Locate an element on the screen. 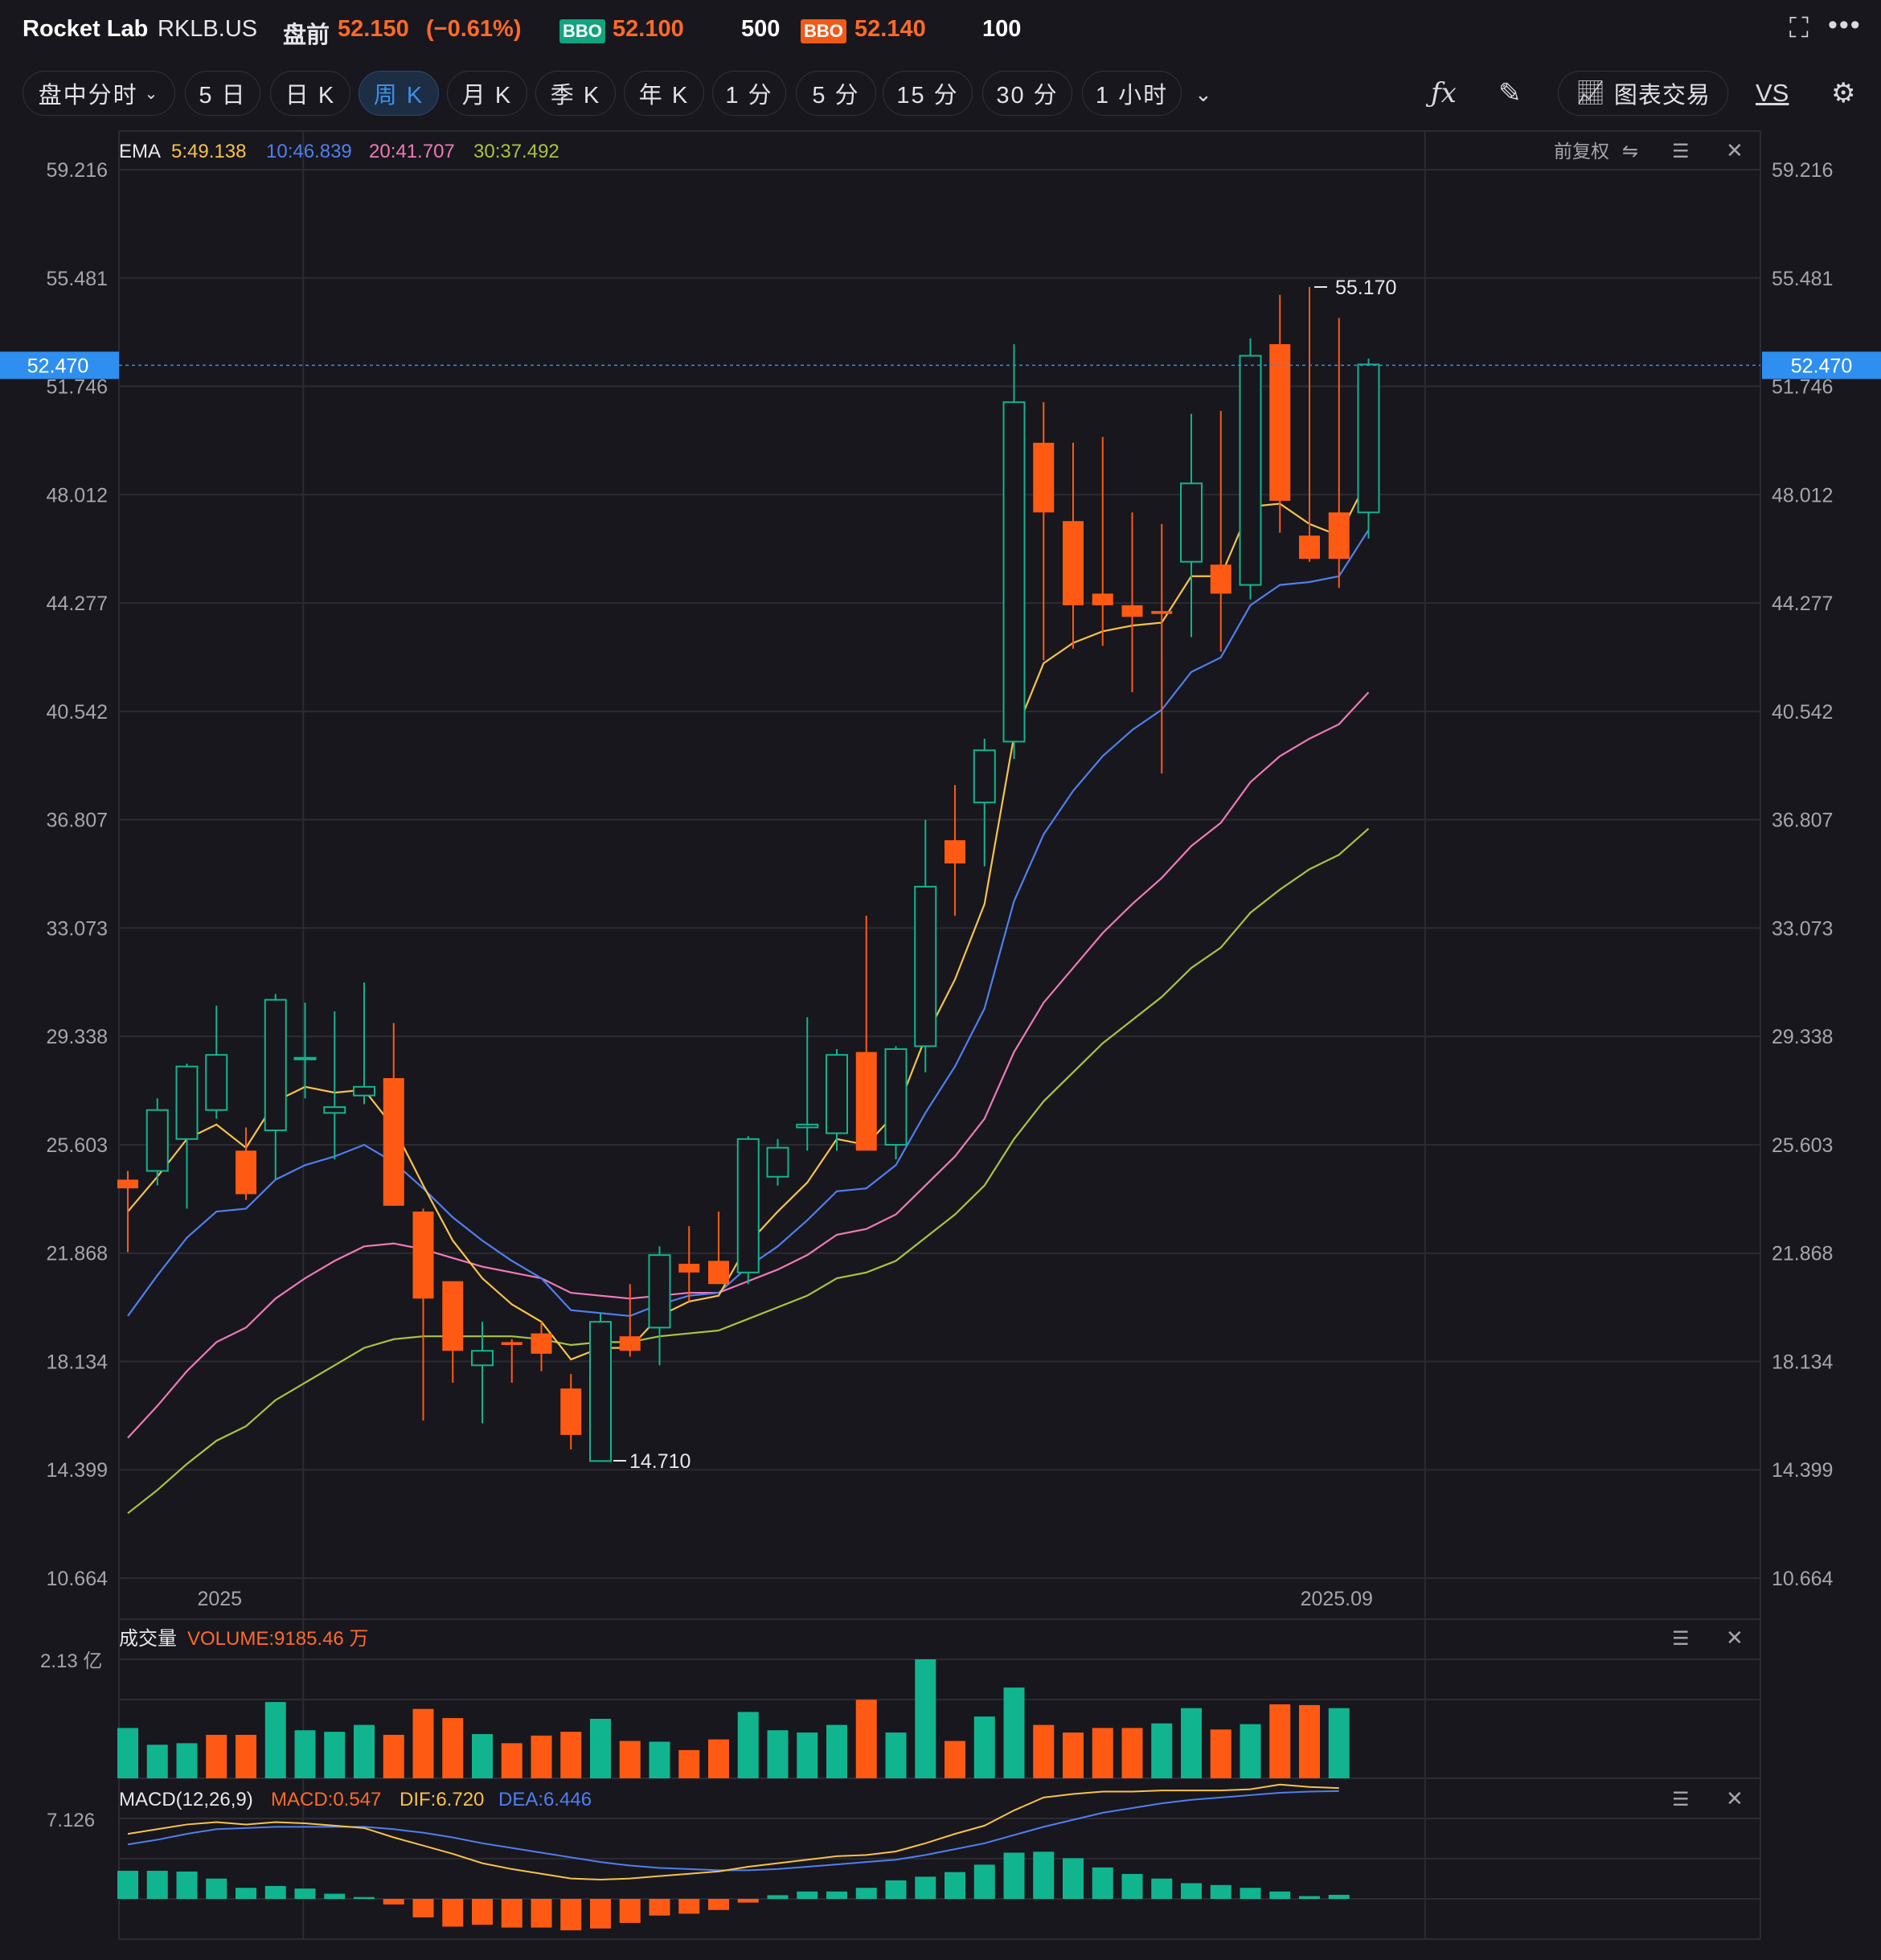 The image size is (1881, 1960). period-yearly: 年 K is located at coordinates (664, 93).